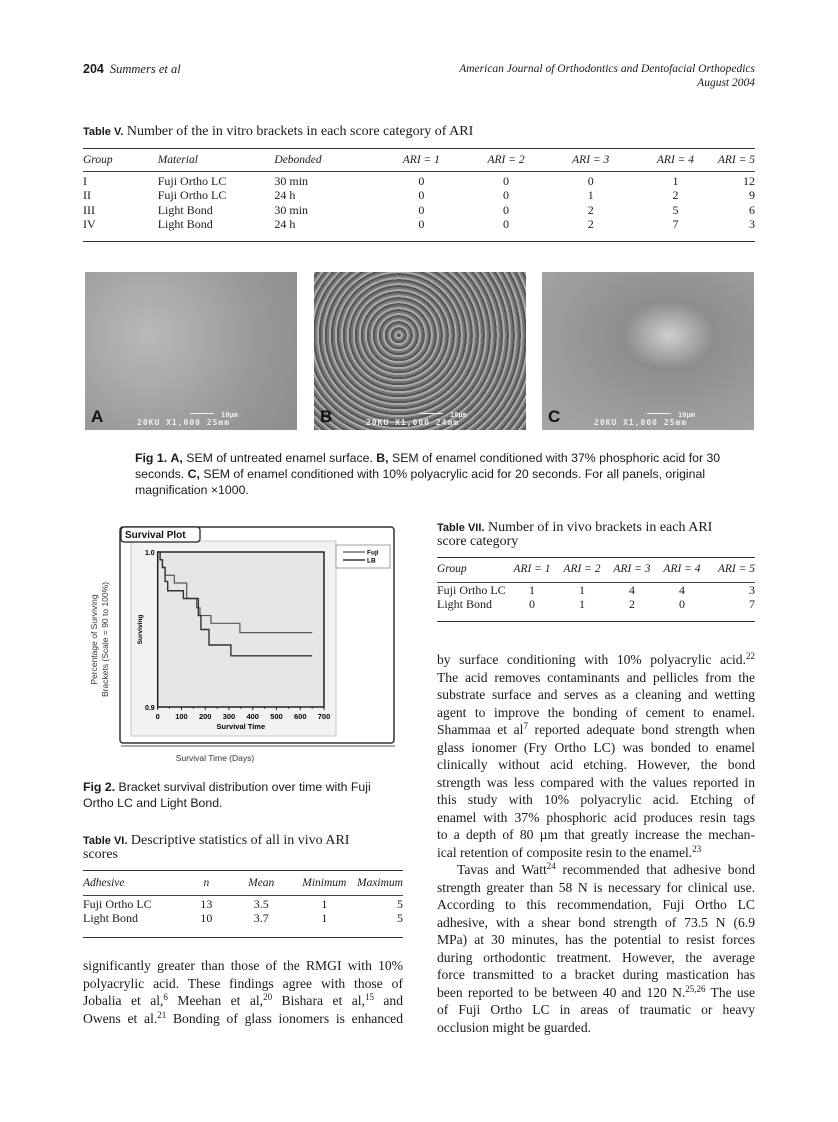 This screenshot has height=1122, width=838. Describe the element at coordinates (675, 224) in the screenshot. I see `table-cell: 7` at that location.